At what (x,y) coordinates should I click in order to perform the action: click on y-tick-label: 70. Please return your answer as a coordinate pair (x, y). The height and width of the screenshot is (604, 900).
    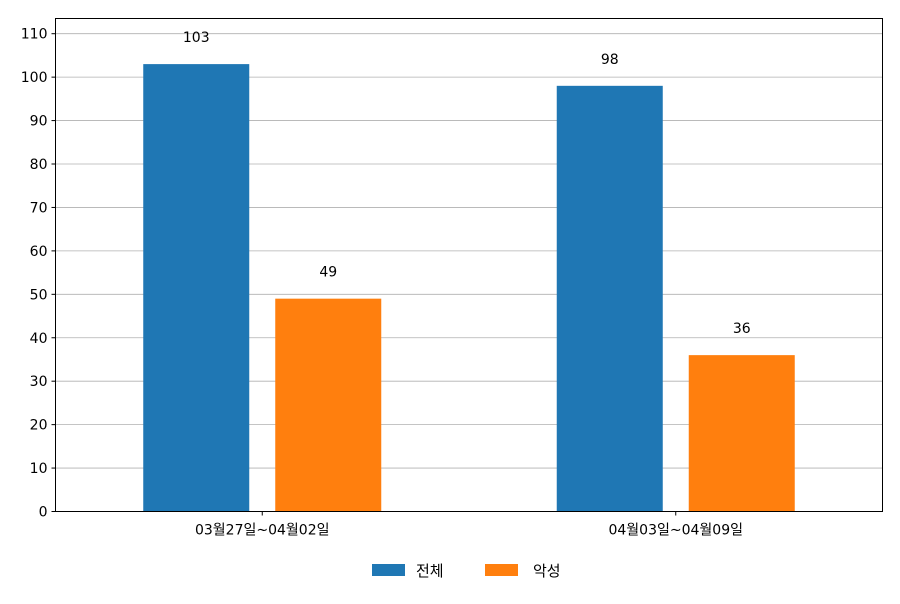
    Looking at the image, I should click on (39, 208).